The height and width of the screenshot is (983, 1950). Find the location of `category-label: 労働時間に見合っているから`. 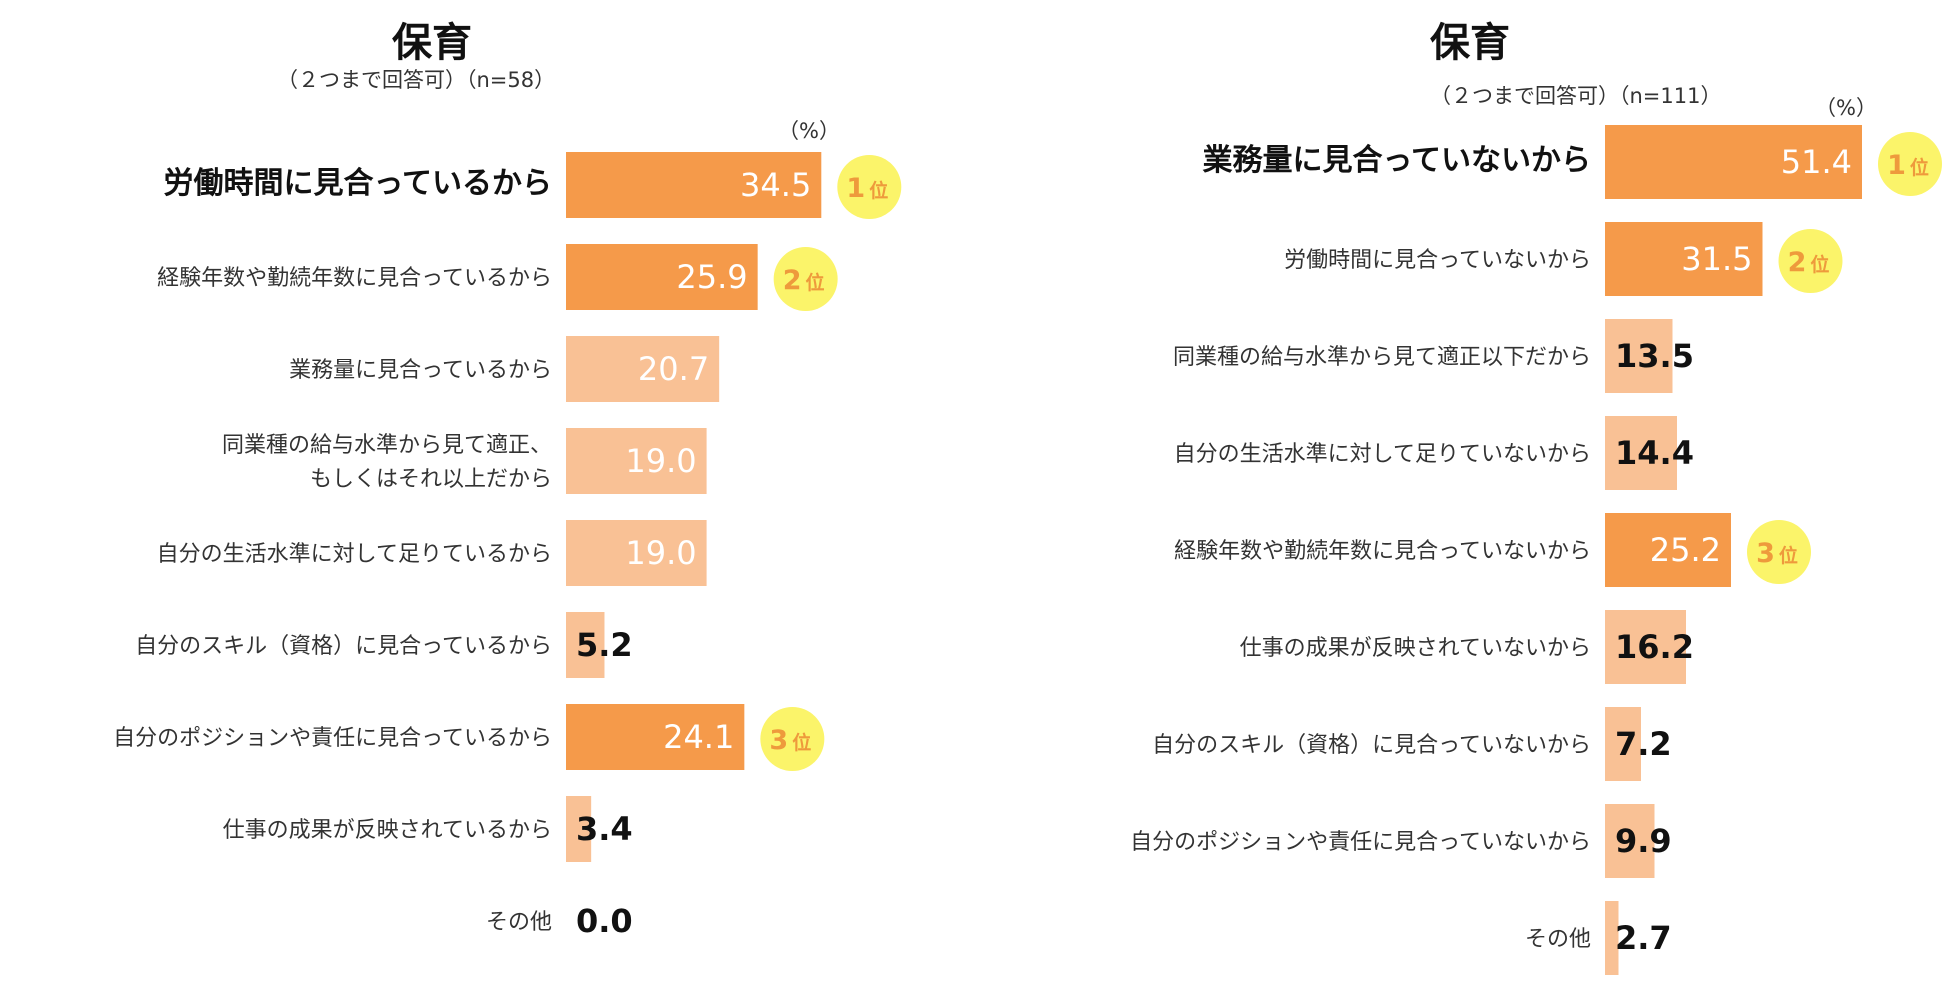

category-label: 労働時間に見合っているから is located at coordinates (358, 183).